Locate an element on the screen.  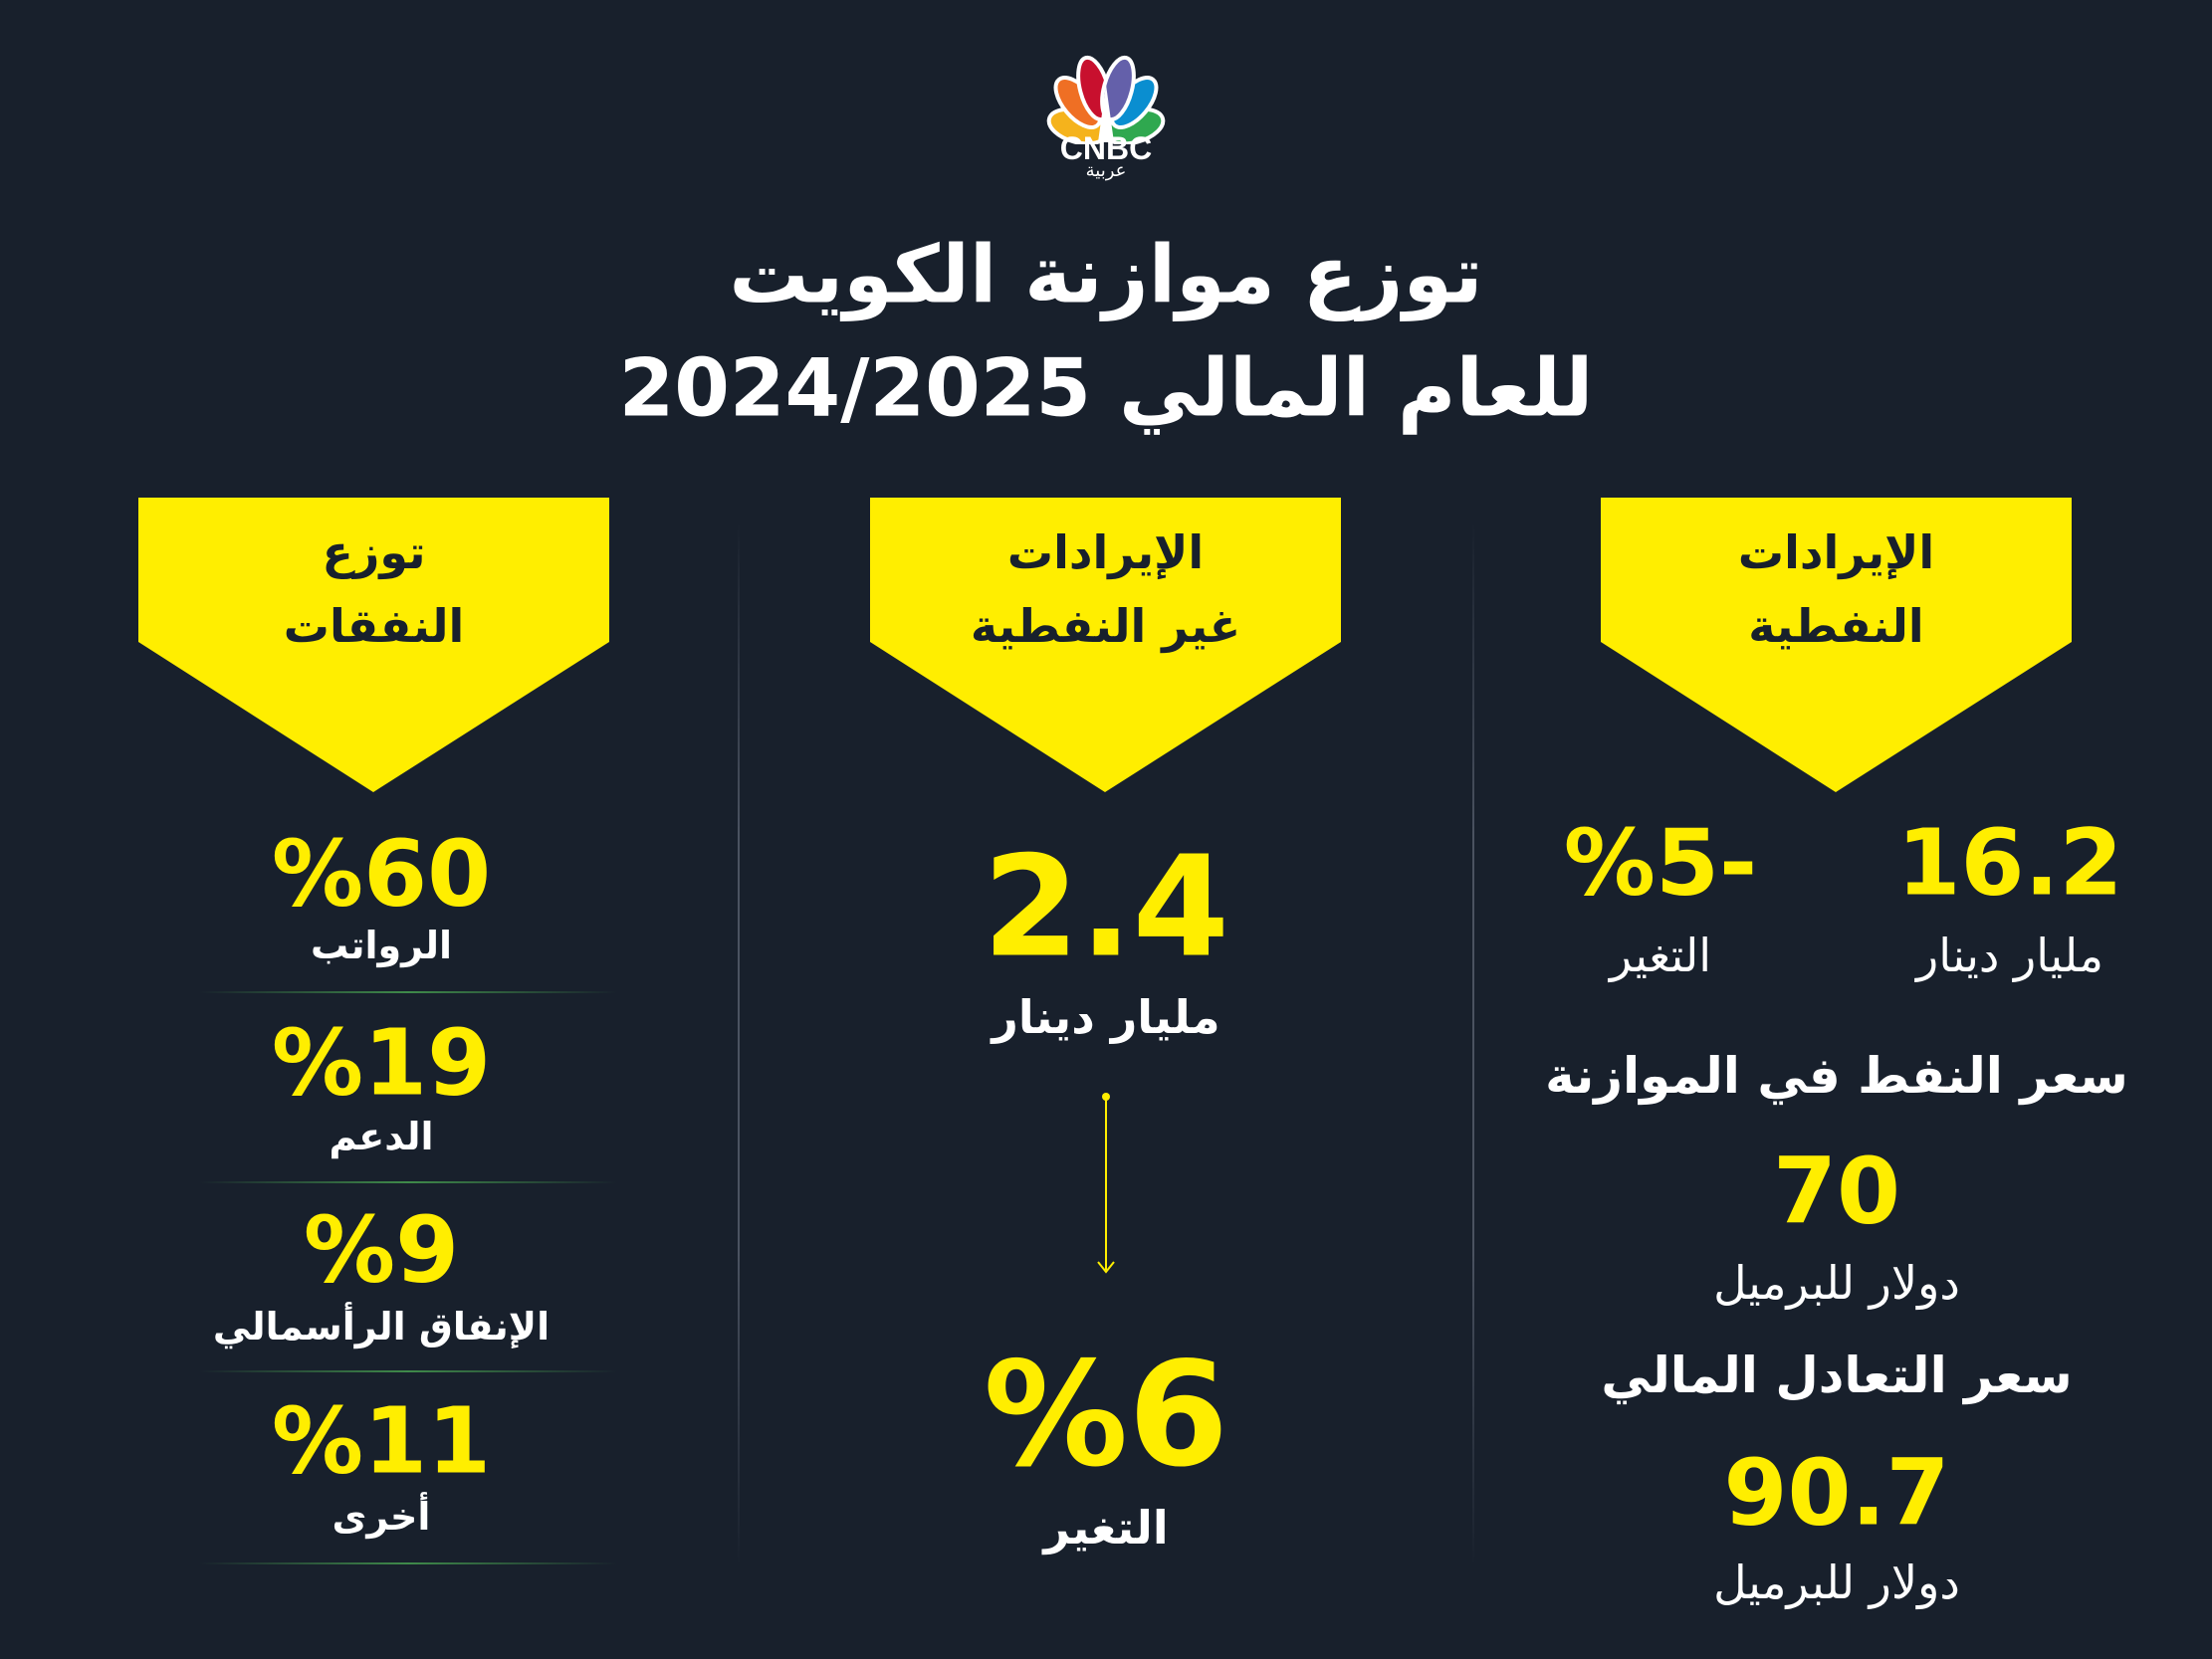
non-oil-change-value: %6 is located at coordinates (1106, 1415).